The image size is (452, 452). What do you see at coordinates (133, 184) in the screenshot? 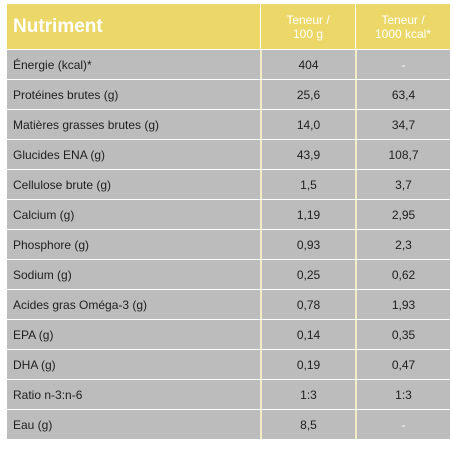
I see `nutrient-label: Cellulose brute (g)` at bounding box center [133, 184].